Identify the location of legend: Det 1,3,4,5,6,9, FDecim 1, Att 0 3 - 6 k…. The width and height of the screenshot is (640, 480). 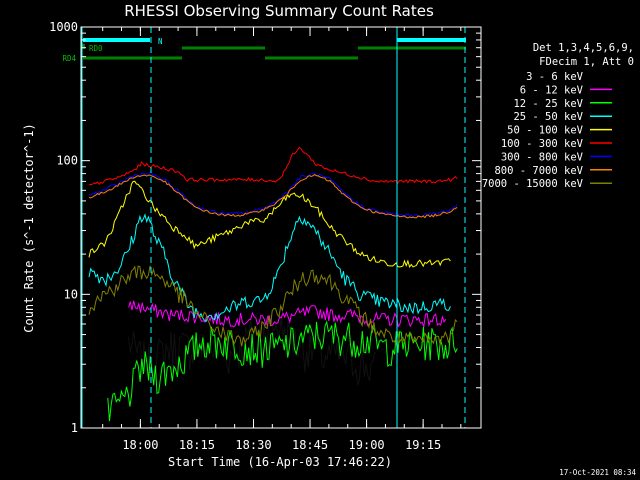
(558, 116).